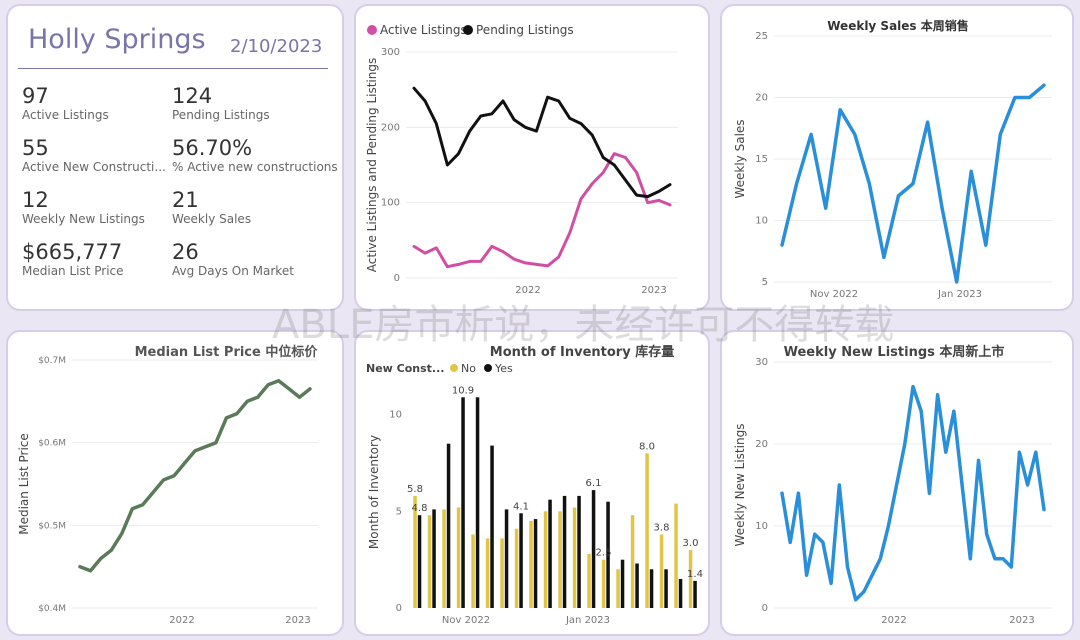 The image size is (1080, 640). Describe the element at coordinates (761, 159) in the screenshot. I see `y-tick-label: 15` at that location.